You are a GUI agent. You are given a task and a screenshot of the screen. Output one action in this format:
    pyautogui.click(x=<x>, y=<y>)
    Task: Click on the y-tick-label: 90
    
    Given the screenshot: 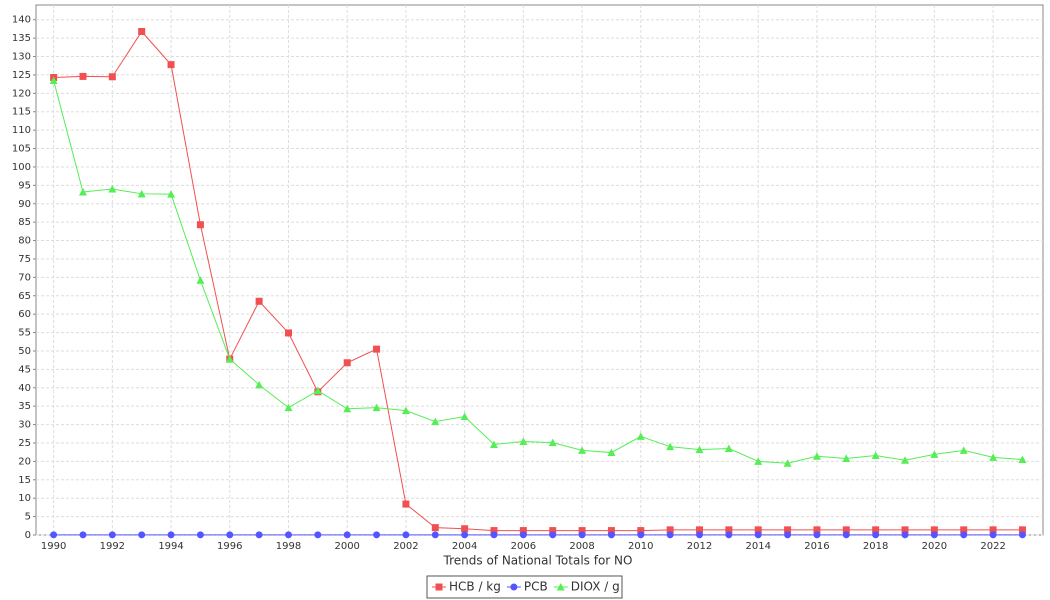 What is the action you would take?
    pyautogui.click(x=24, y=204)
    